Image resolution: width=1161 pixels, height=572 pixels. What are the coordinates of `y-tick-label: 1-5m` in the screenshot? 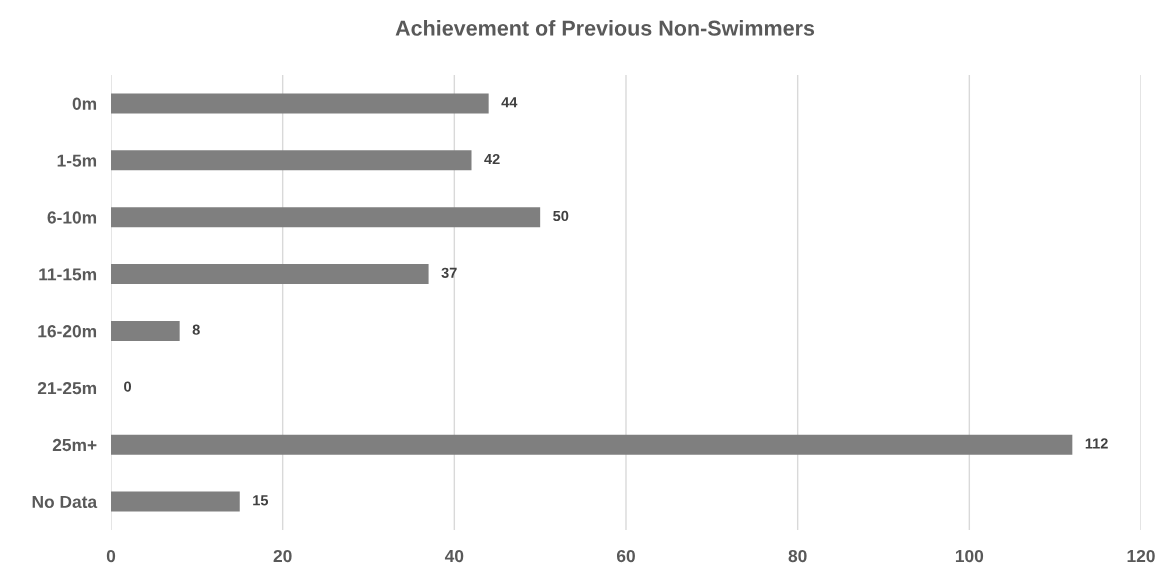 It's located at (77, 160).